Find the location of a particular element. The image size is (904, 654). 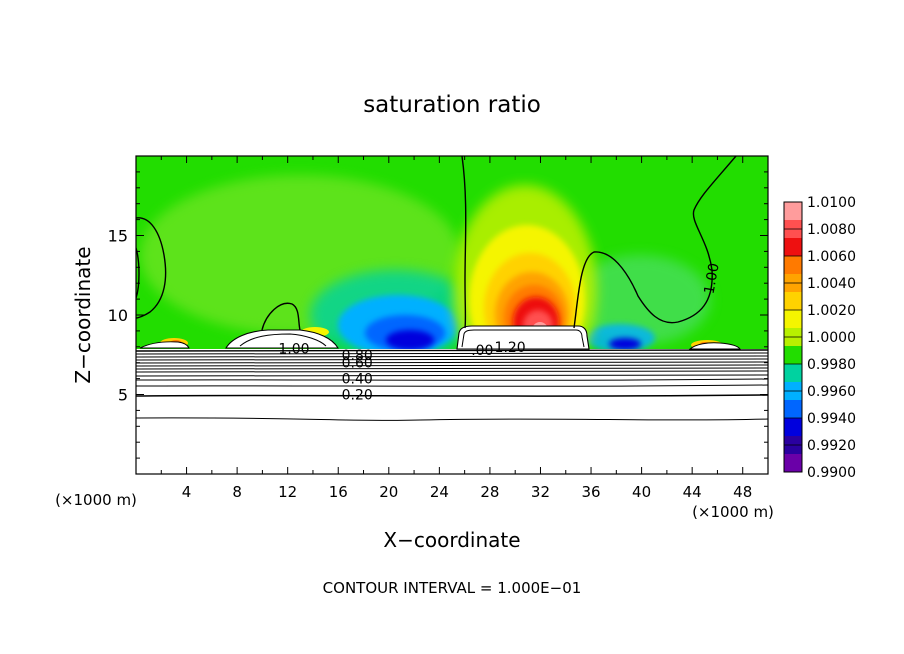

x-tick-label: 28 is located at coordinates (489, 492).